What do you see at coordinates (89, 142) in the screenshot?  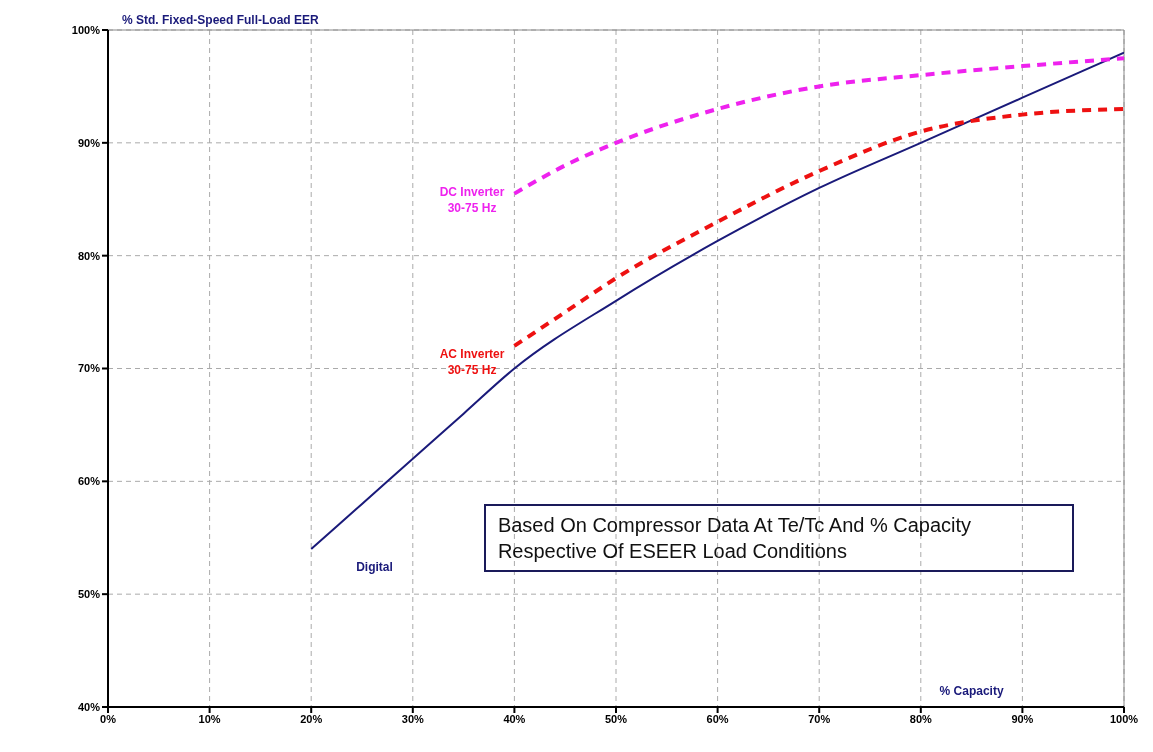 I see `y-tick-label: 90%` at bounding box center [89, 142].